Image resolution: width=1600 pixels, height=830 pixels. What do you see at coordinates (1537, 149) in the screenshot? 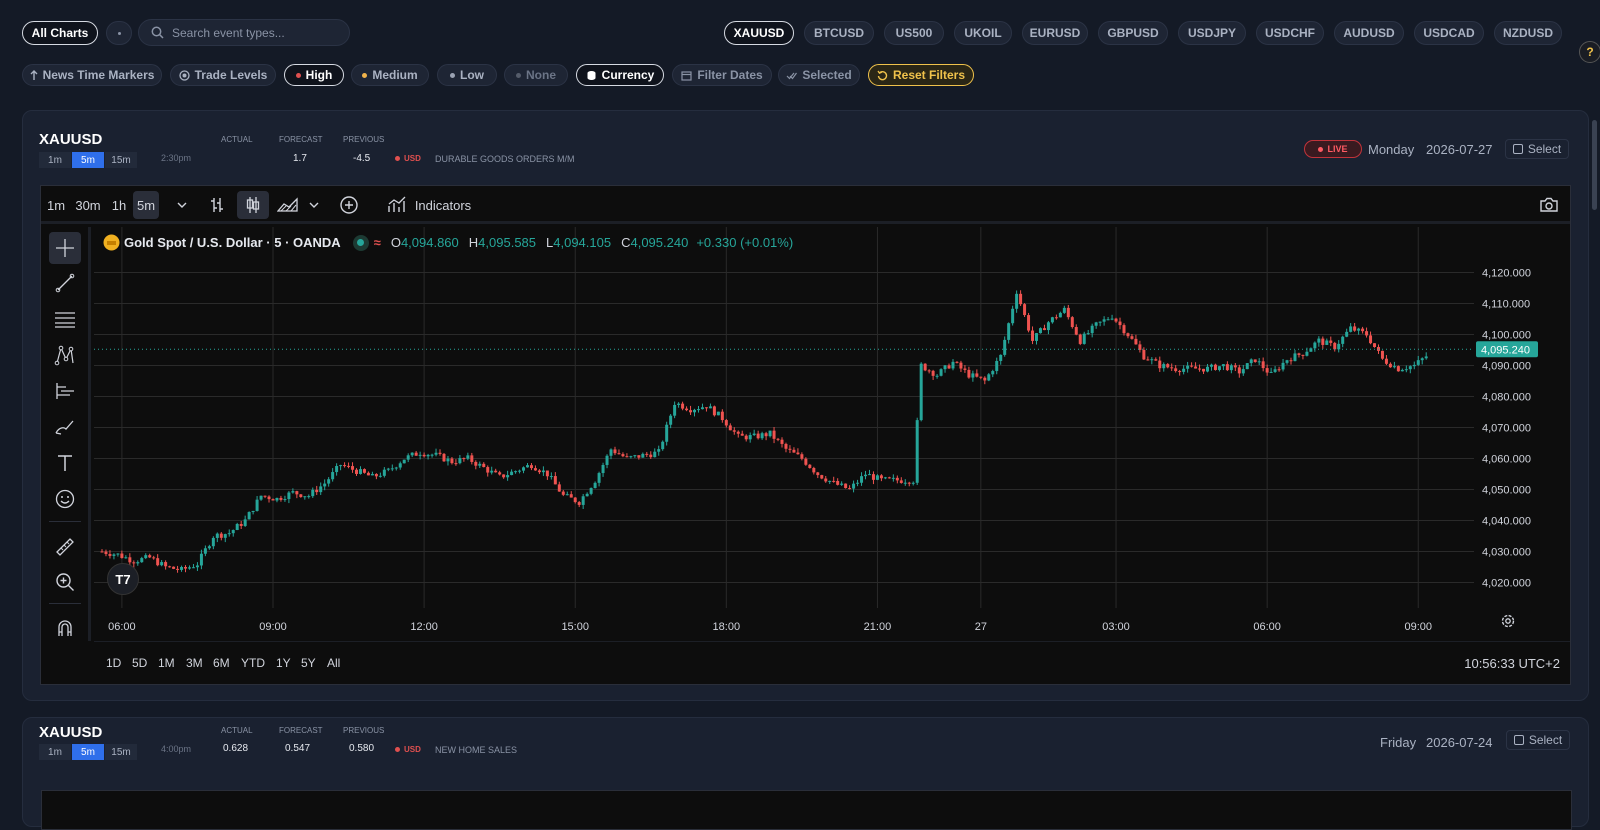
I see `select-button-1: Select` at bounding box center [1537, 149].